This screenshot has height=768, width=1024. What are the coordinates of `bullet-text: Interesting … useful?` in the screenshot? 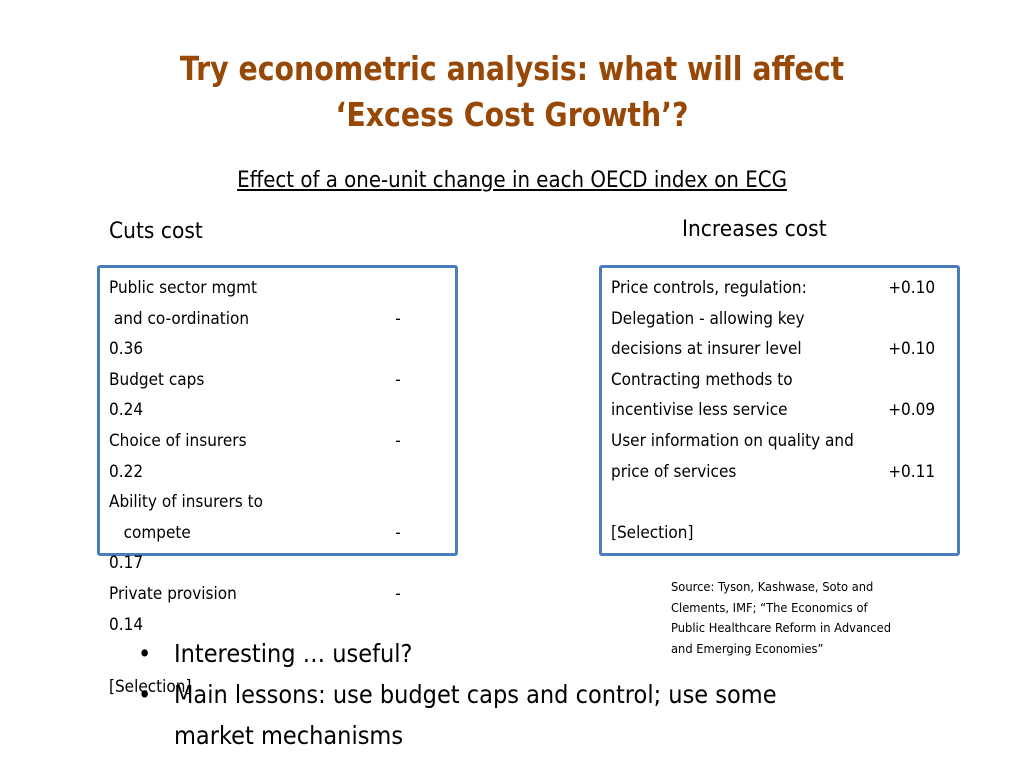 It's located at (293, 653).